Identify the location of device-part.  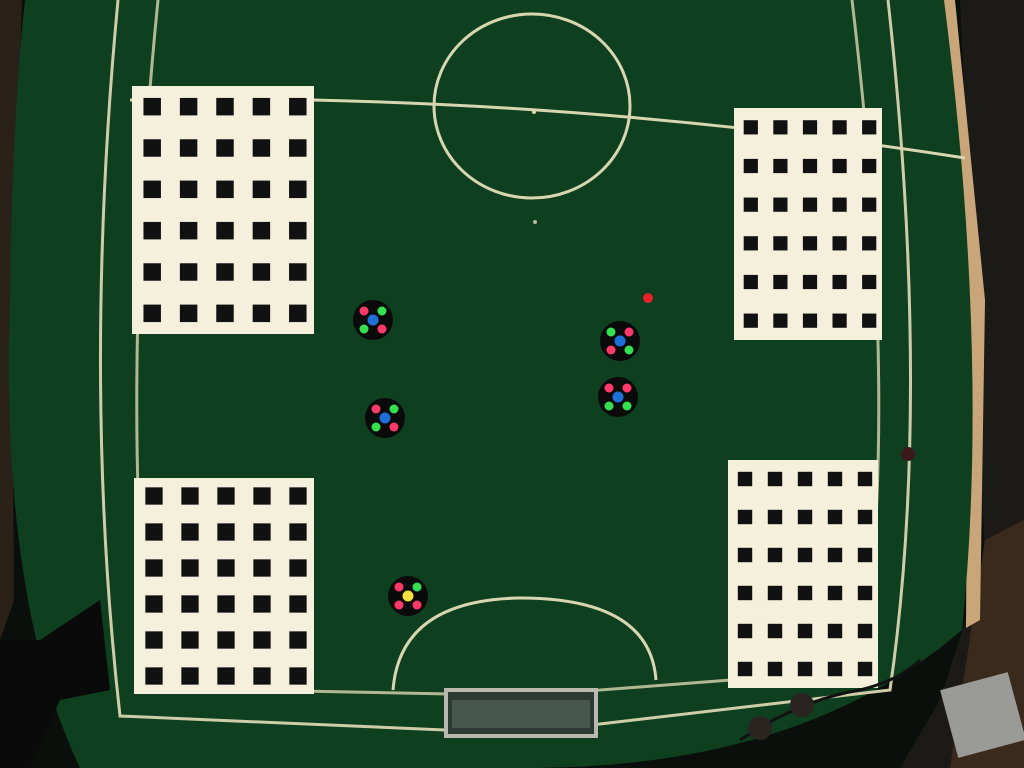
(802, 705).